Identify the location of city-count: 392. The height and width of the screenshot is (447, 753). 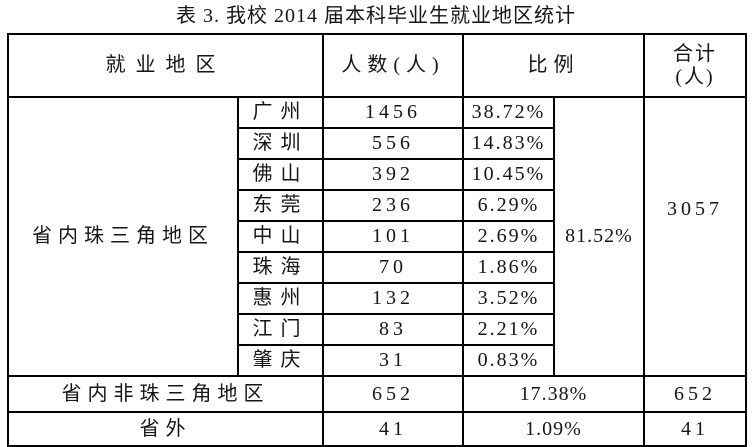
(393, 174).